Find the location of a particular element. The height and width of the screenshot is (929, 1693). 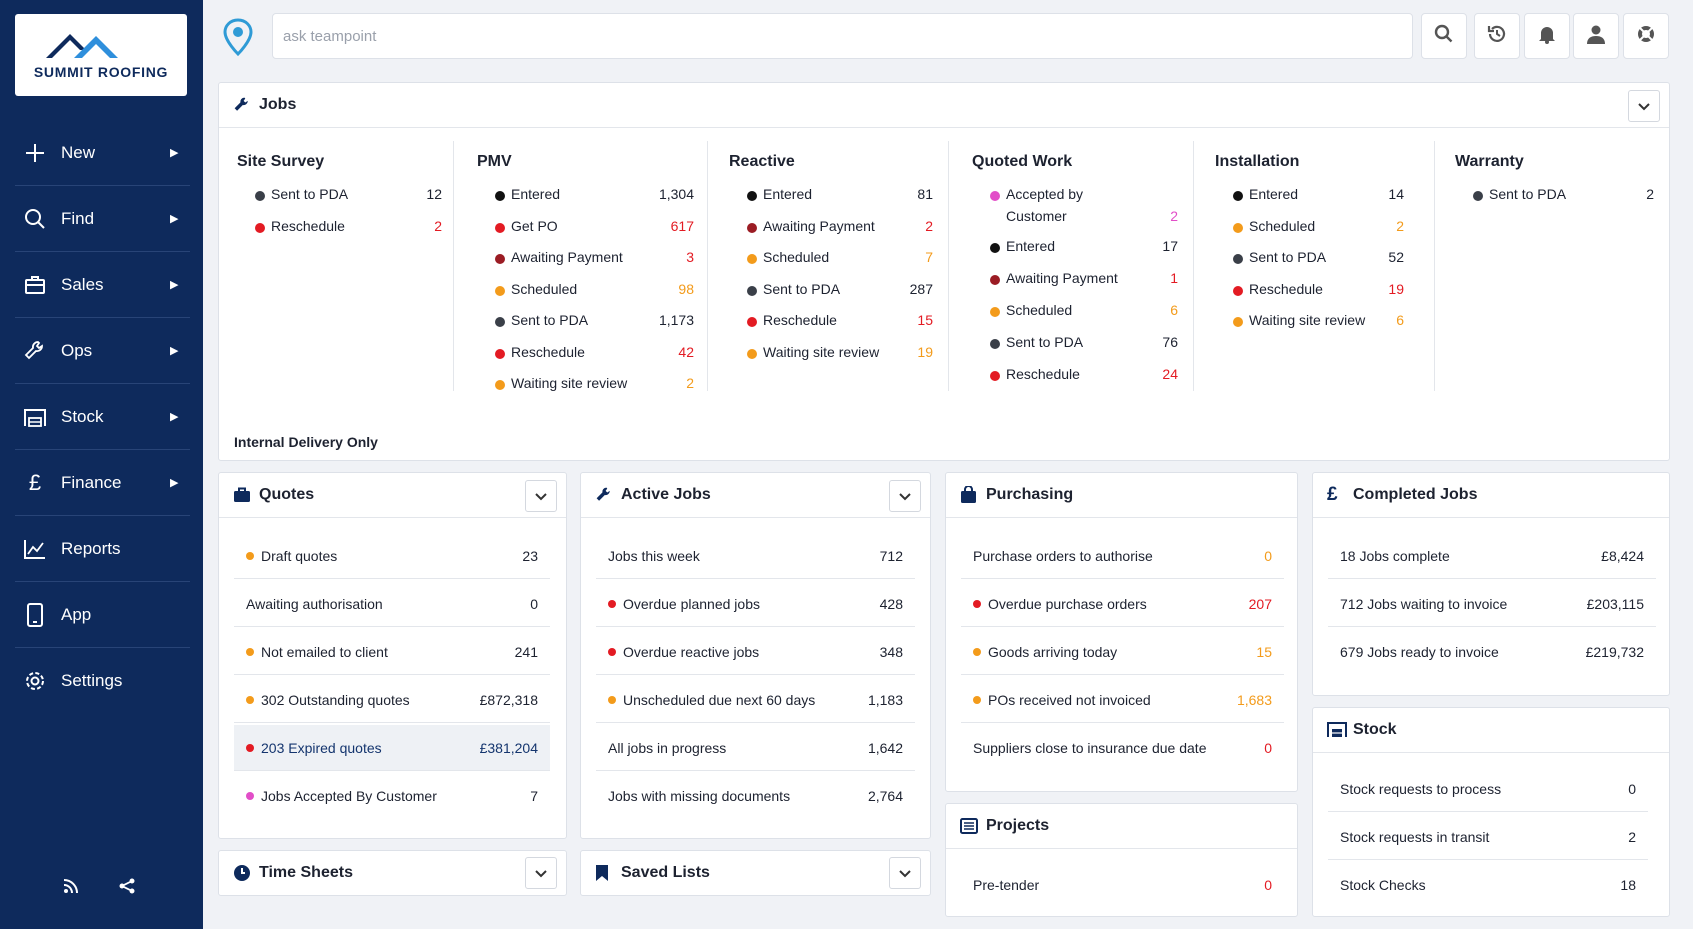

list-item: Jobs with missing documents 2,764 is located at coordinates (755, 796).